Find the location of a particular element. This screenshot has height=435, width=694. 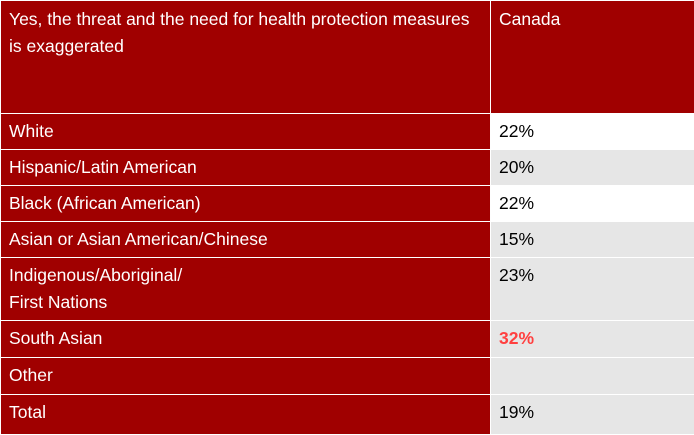

table-row-south-asian: South Asian 32% is located at coordinates (347, 339).